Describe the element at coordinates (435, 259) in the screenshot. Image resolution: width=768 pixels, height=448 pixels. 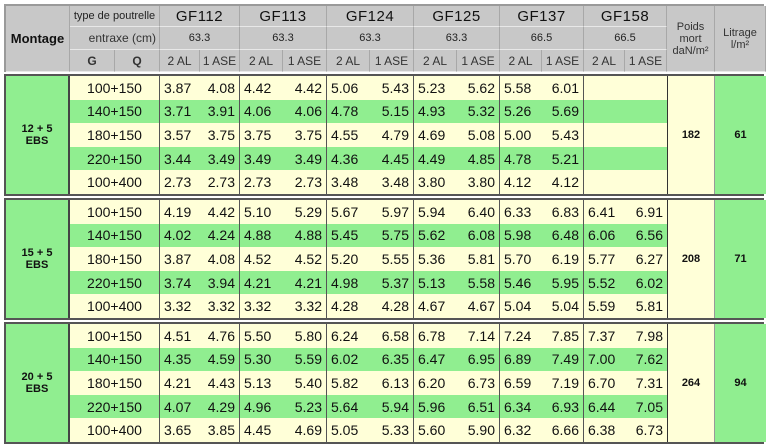
I see `value-2-al: 5.36` at that location.